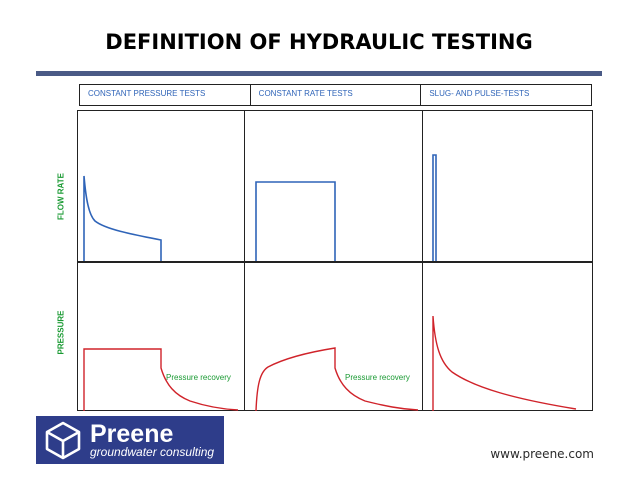 This screenshot has height=479, width=638. I want to click on pressure-curve-constant-pressure, so click(161, 379).